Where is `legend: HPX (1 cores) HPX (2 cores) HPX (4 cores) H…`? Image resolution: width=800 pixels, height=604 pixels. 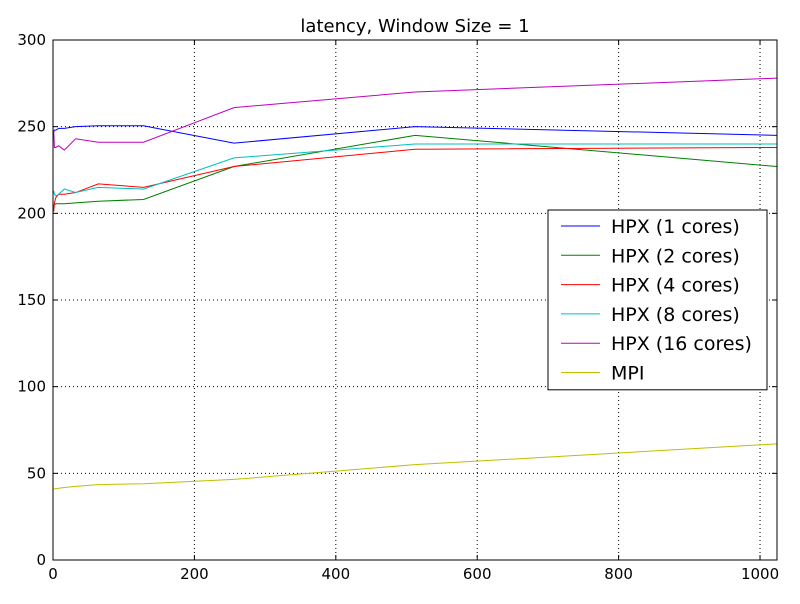
legend: HPX (1 cores) HPX (2 cores) HPX (4 cores) H… is located at coordinates (657, 300).